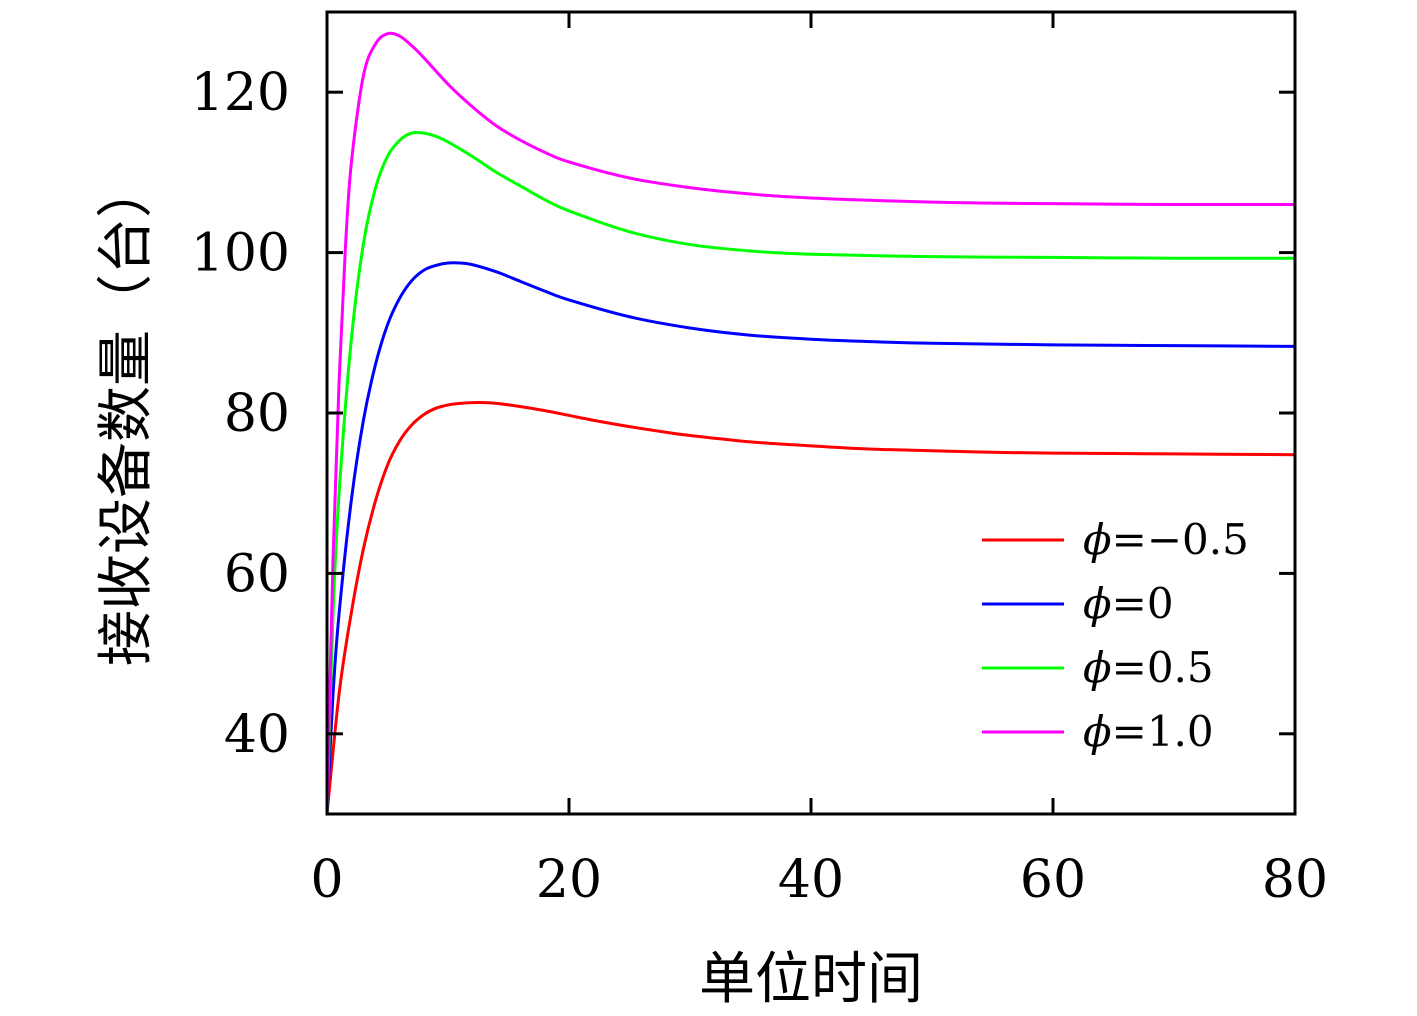 The image size is (1417, 1016). I want to click on legend-phi-value: =0.5, so click(1163, 667).